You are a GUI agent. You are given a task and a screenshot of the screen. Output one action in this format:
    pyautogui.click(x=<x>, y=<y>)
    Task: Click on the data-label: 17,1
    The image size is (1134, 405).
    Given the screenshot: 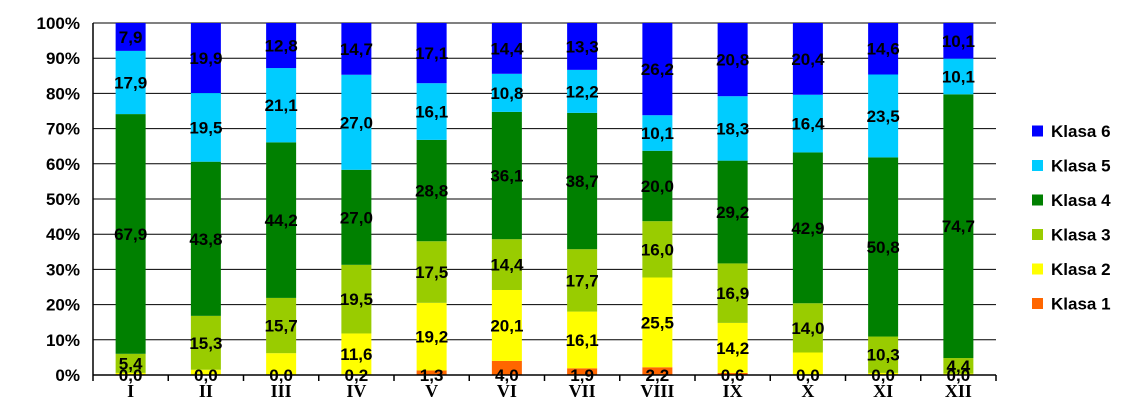 What is the action you would take?
    pyautogui.click(x=431, y=53)
    